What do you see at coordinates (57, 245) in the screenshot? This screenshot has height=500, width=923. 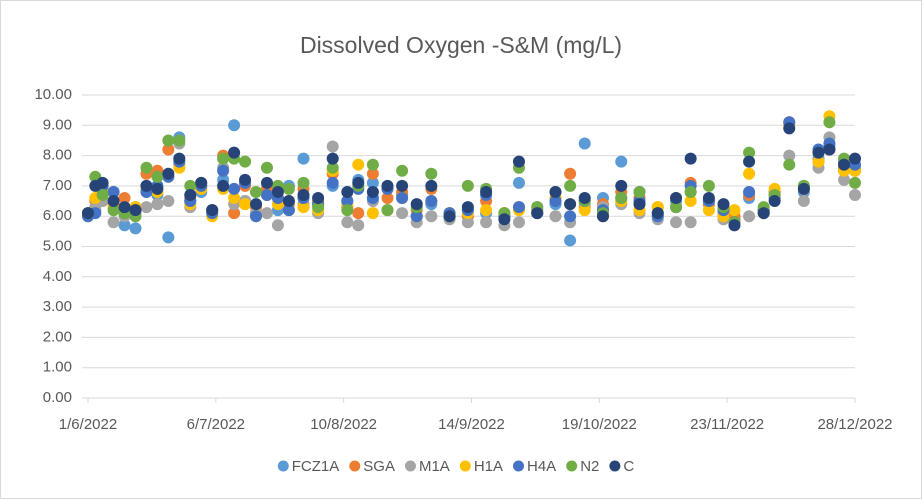 I see `y-tick-label: 5.00` at bounding box center [57, 245].